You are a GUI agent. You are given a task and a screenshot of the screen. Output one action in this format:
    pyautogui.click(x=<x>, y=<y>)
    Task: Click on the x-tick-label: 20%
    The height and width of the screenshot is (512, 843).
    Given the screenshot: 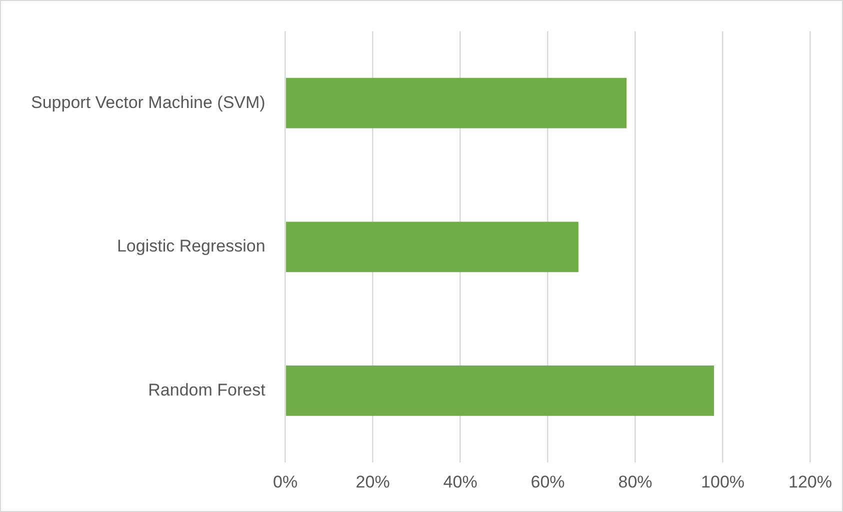 What is the action you would take?
    pyautogui.click(x=373, y=482)
    